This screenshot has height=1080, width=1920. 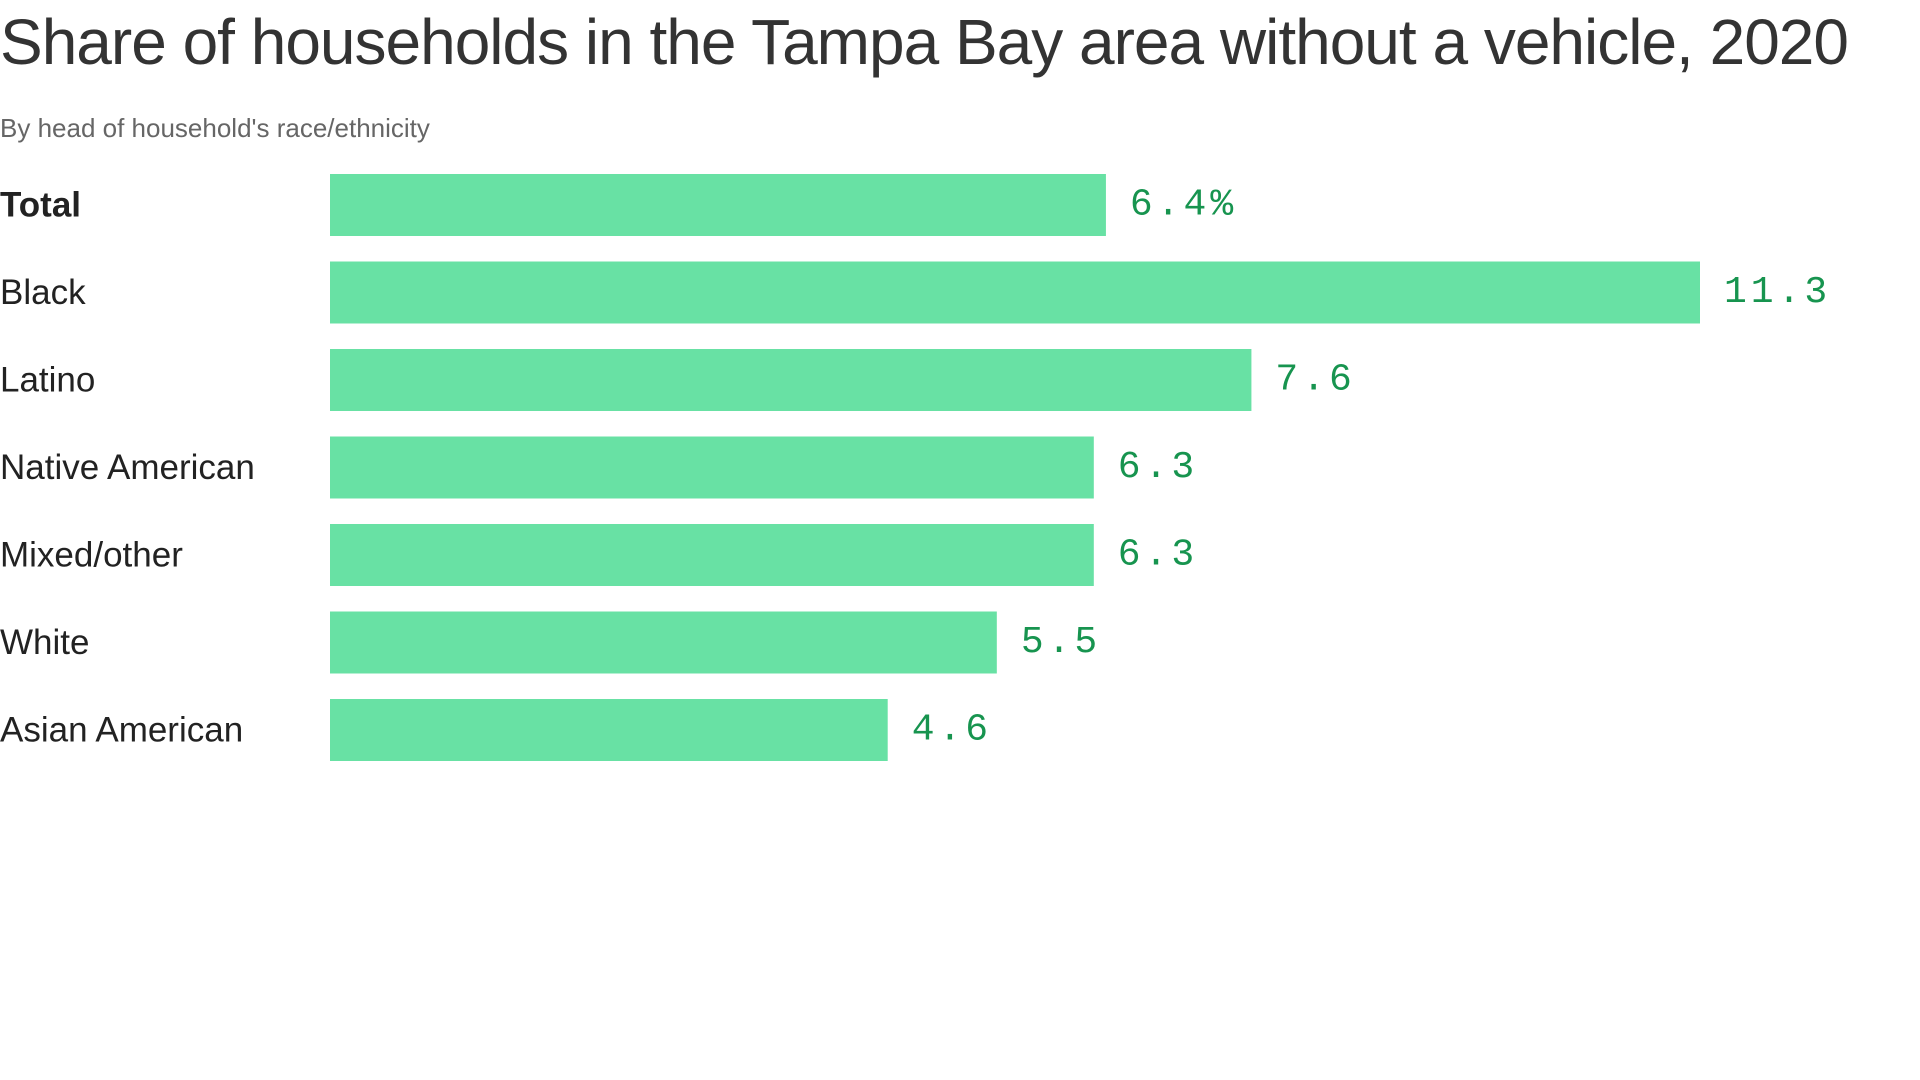 I want to click on category-label: Mixed/other, so click(x=91, y=555).